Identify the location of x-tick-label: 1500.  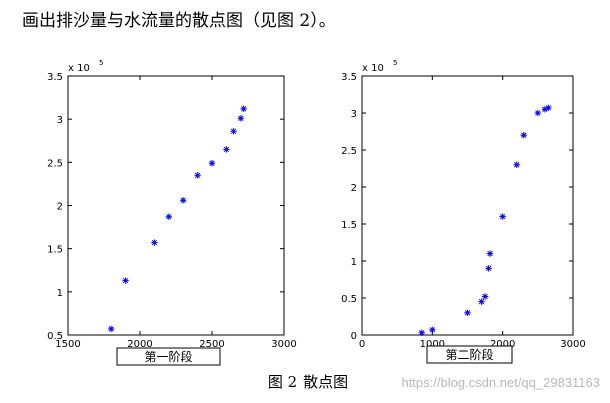
(67, 344).